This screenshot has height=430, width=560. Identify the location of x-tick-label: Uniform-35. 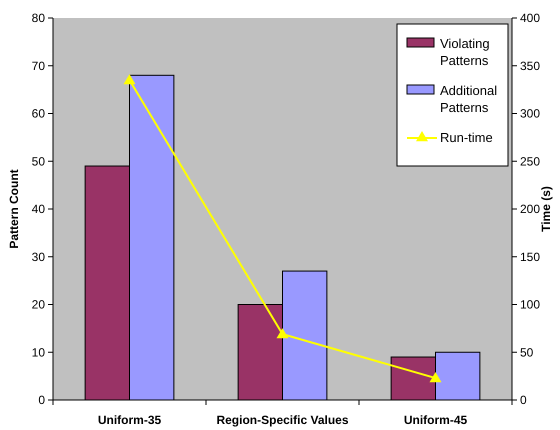
(130, 420).